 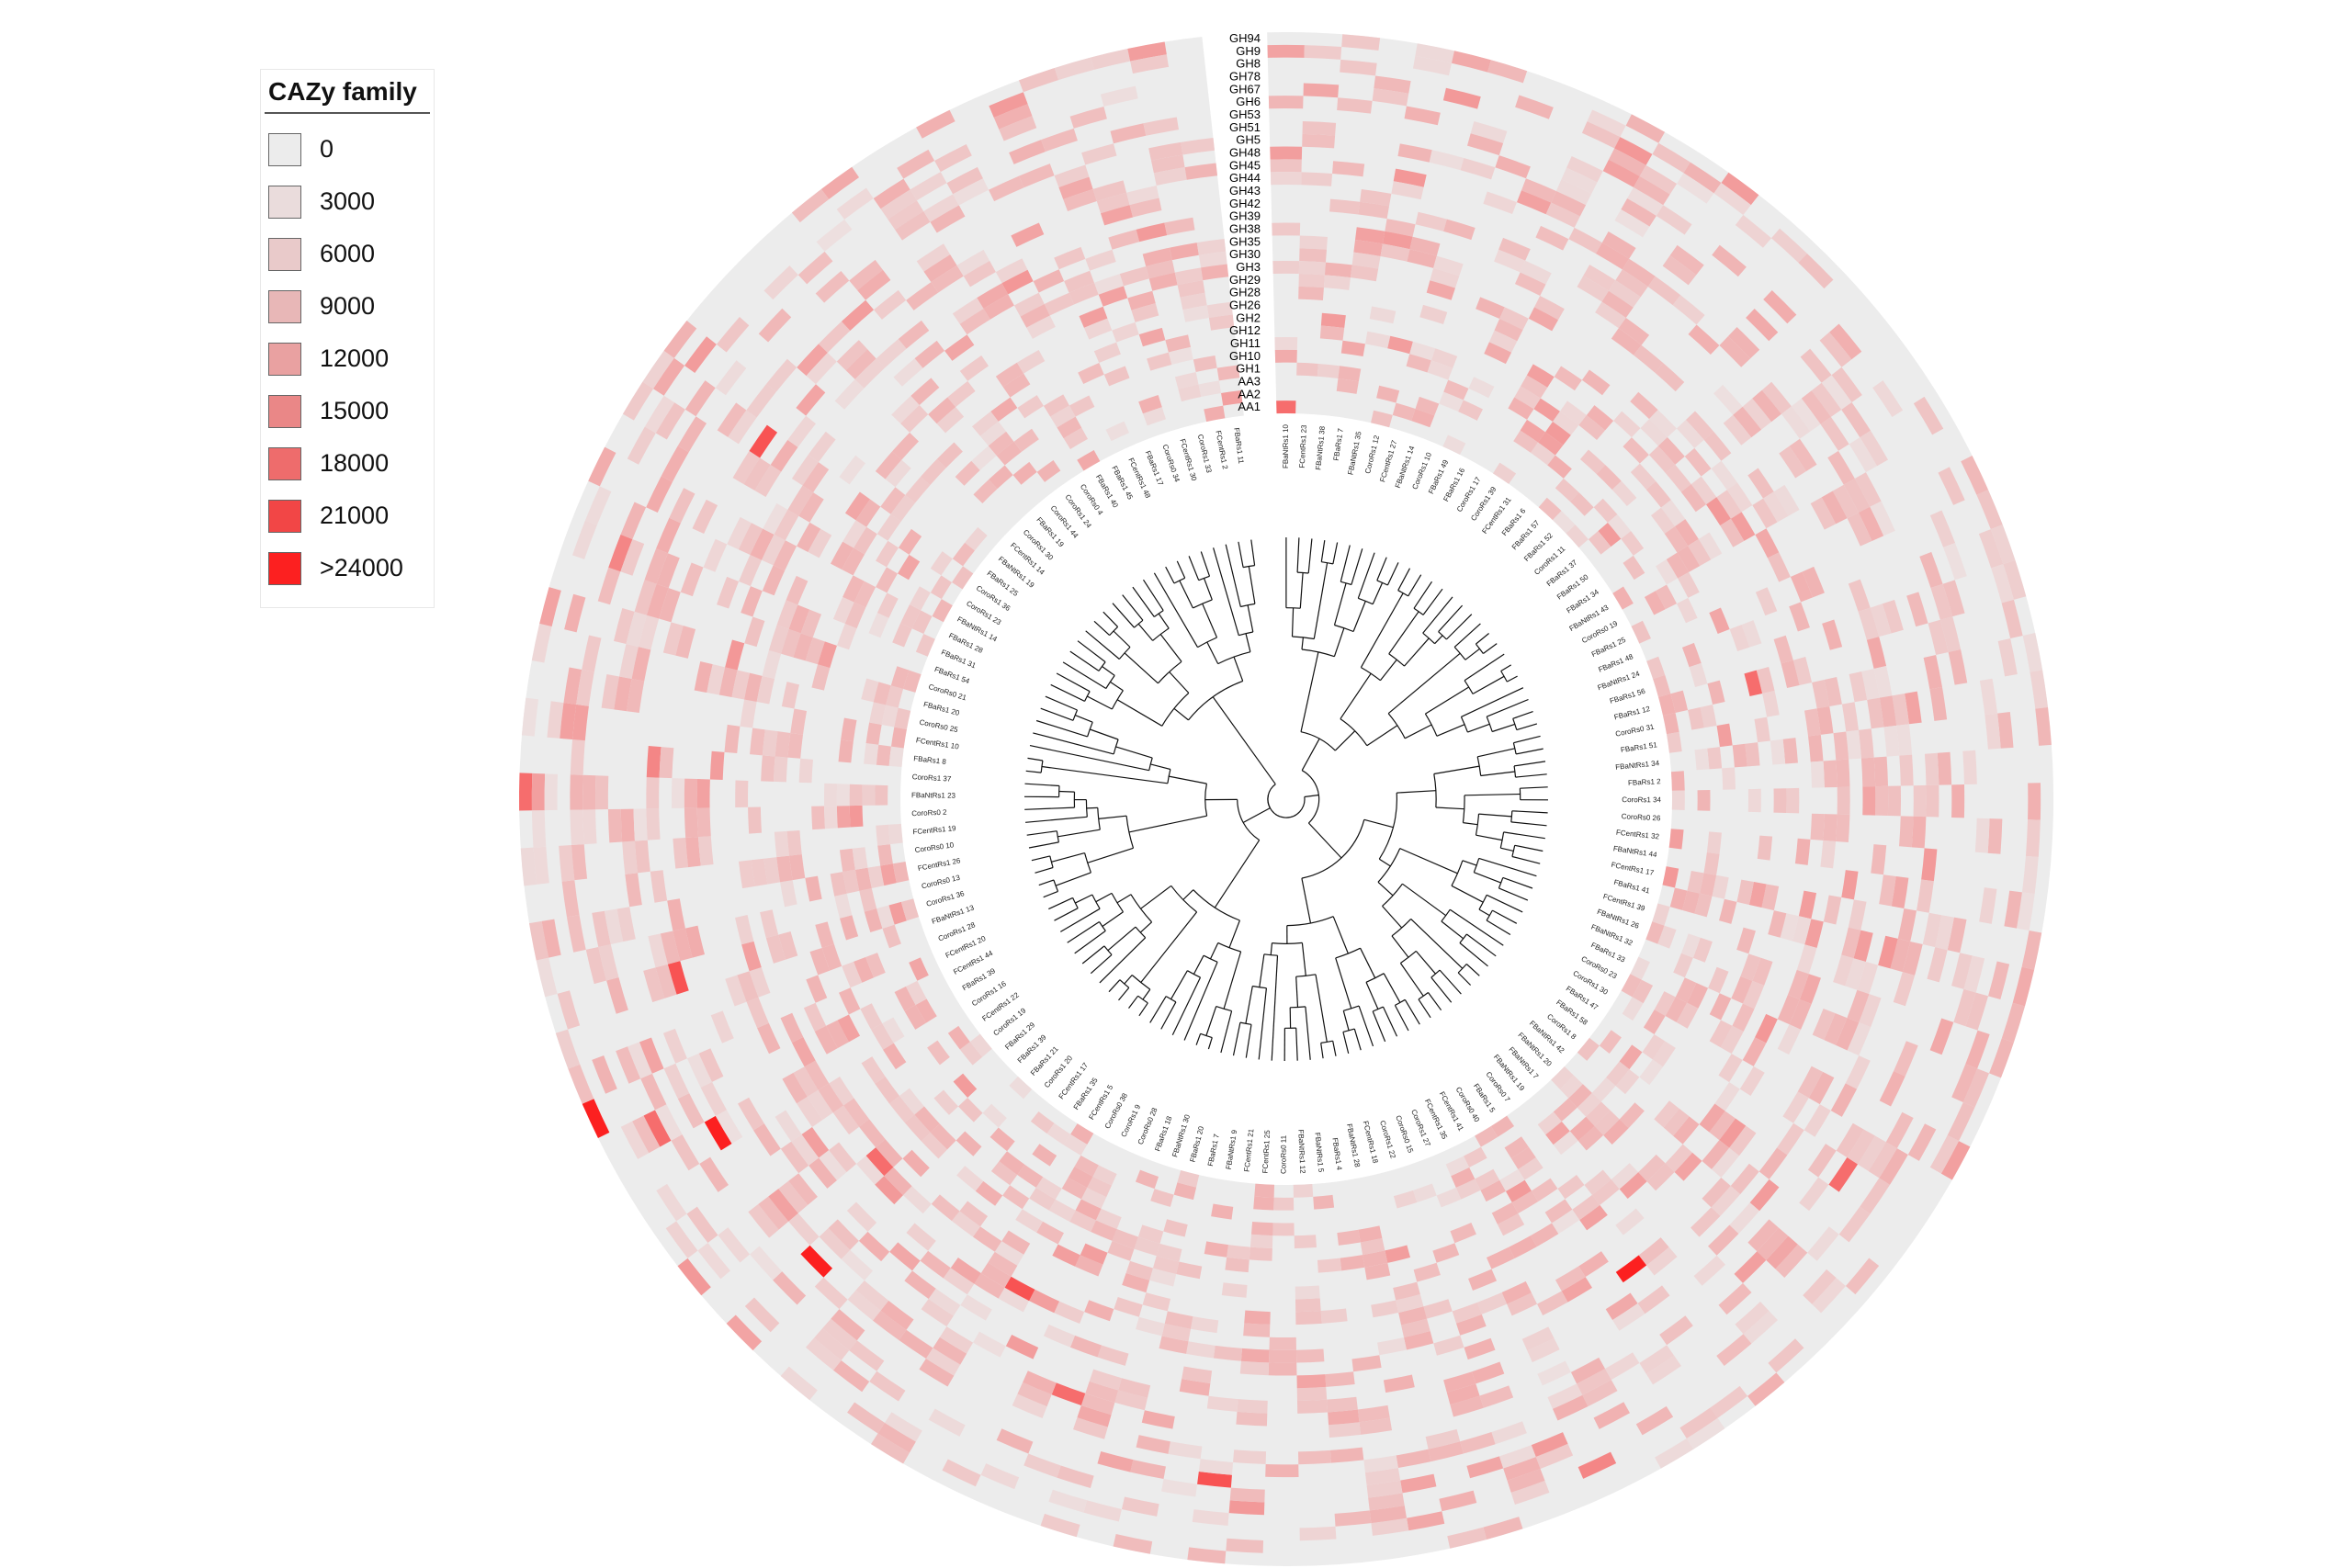 I want to click on sample-label: FBaNtRs1 28, so click(x=1353, y=1146).